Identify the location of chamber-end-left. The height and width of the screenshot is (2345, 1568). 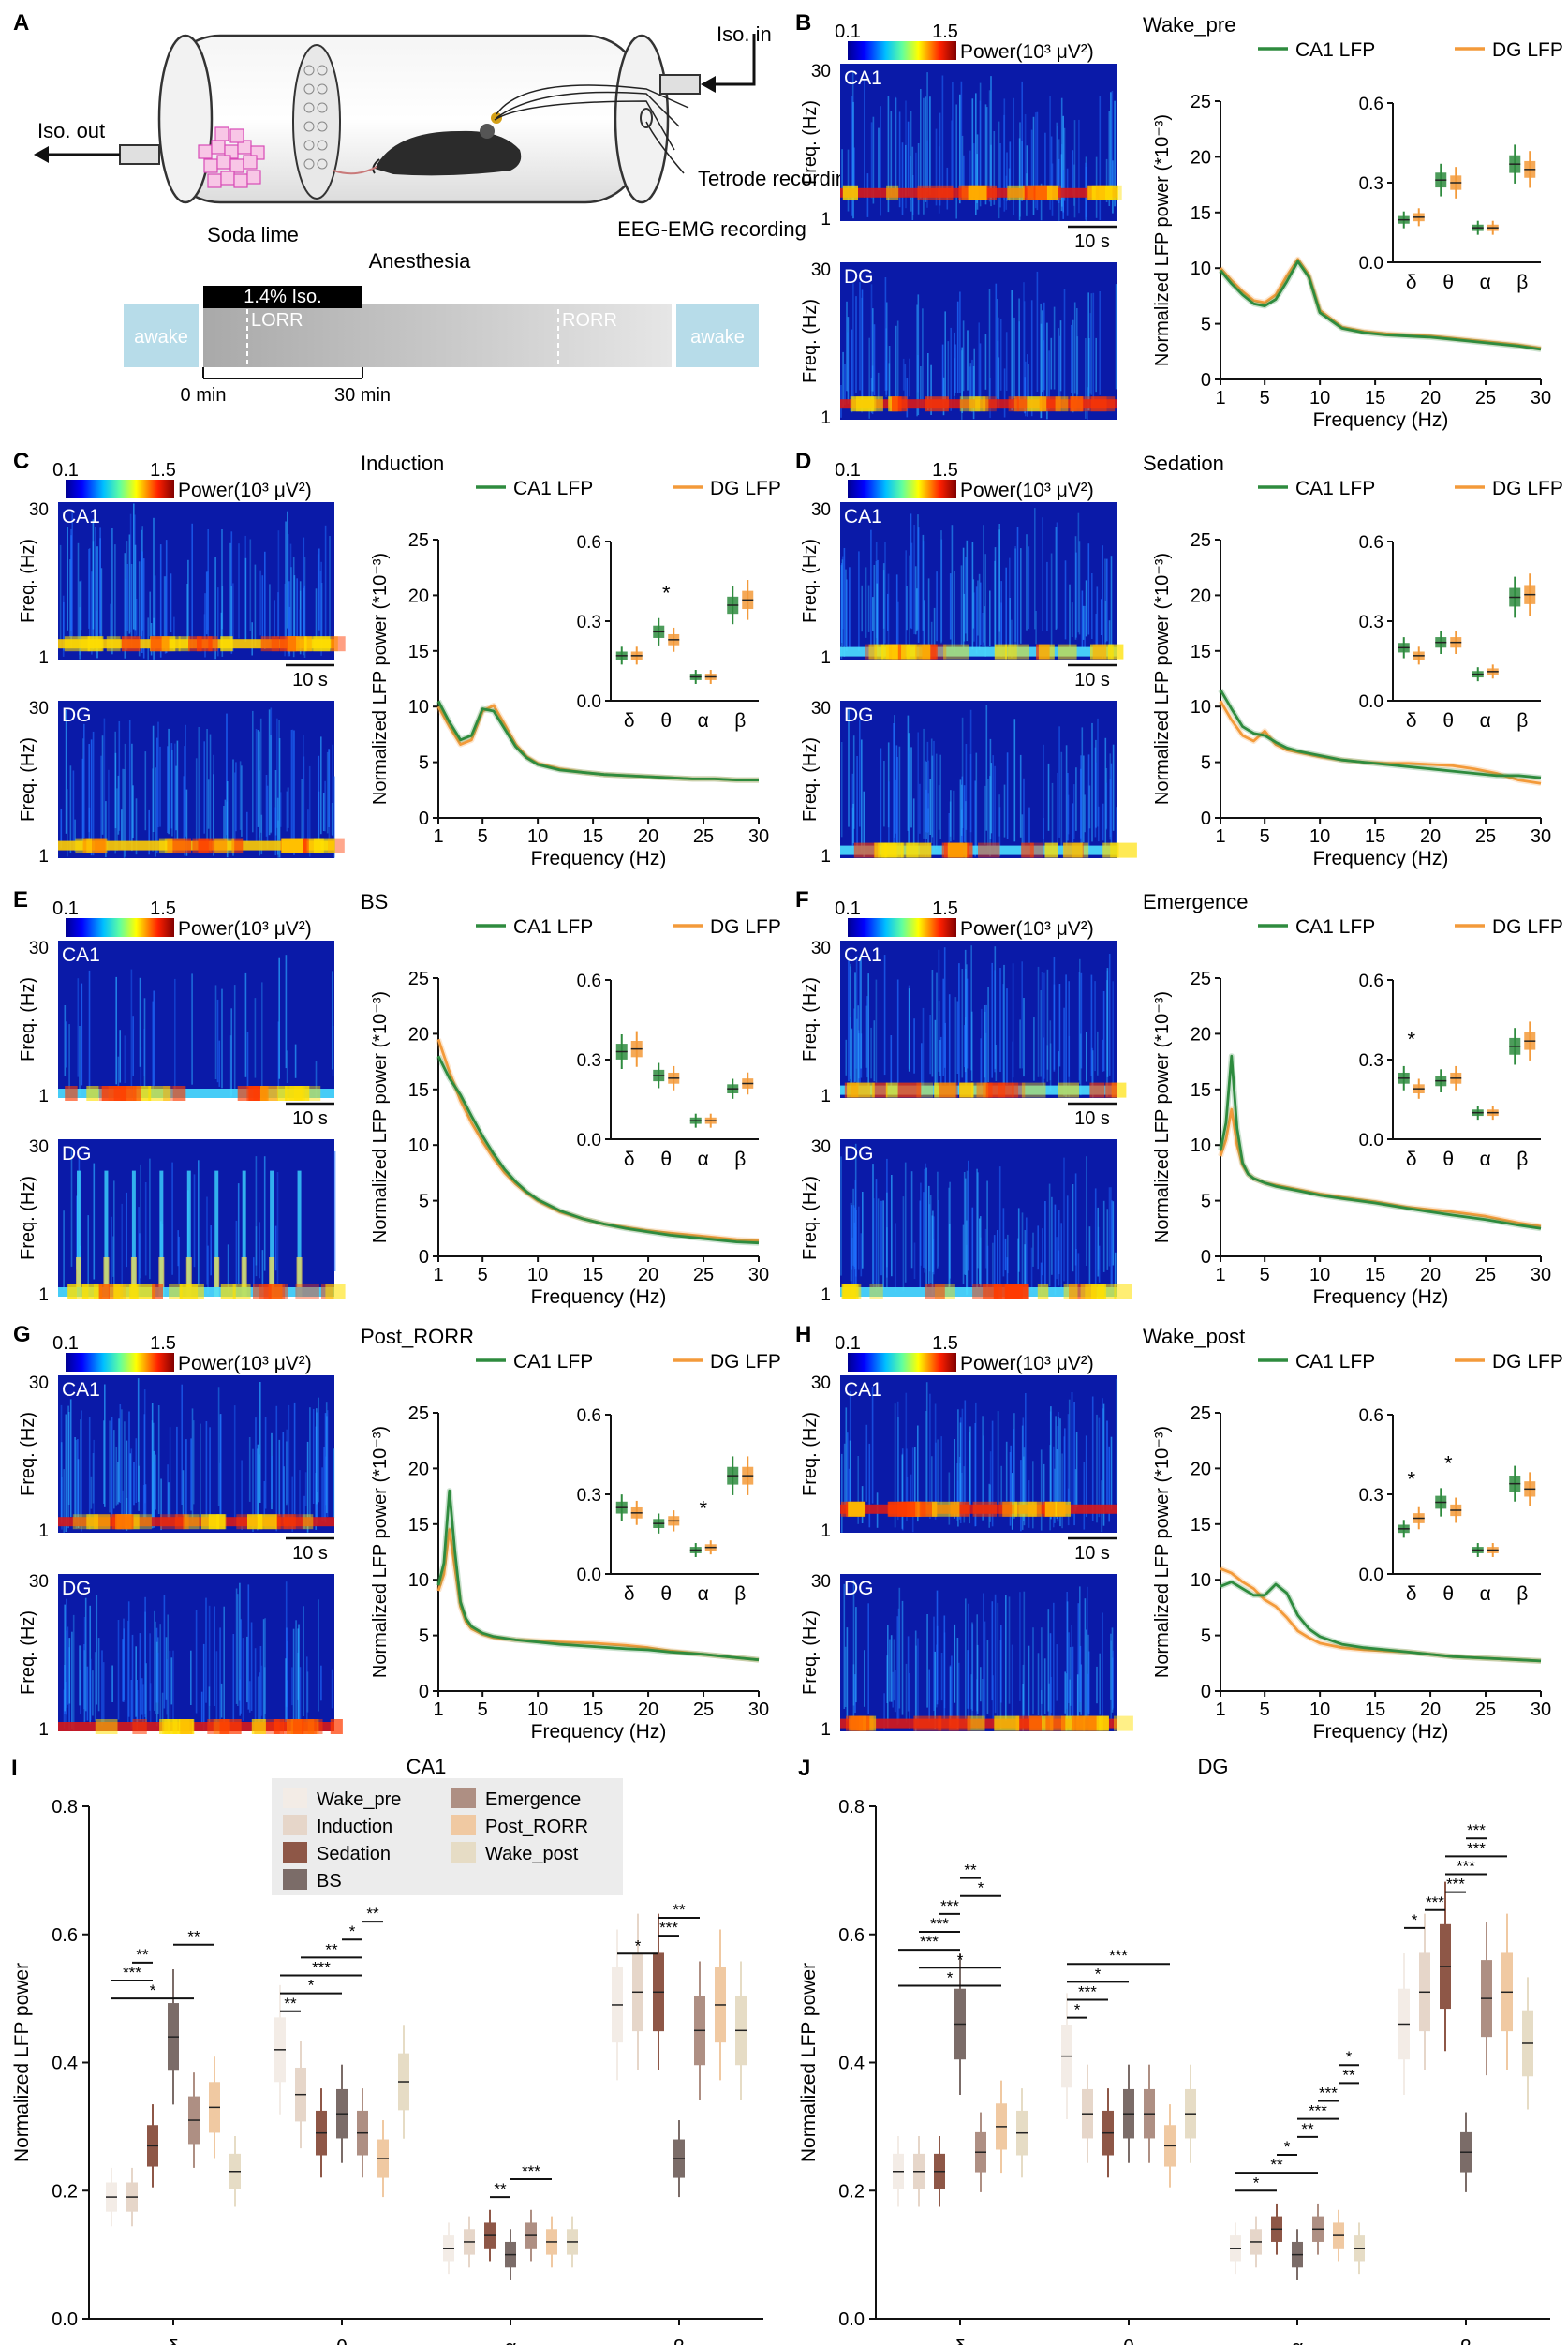
(185, 119).